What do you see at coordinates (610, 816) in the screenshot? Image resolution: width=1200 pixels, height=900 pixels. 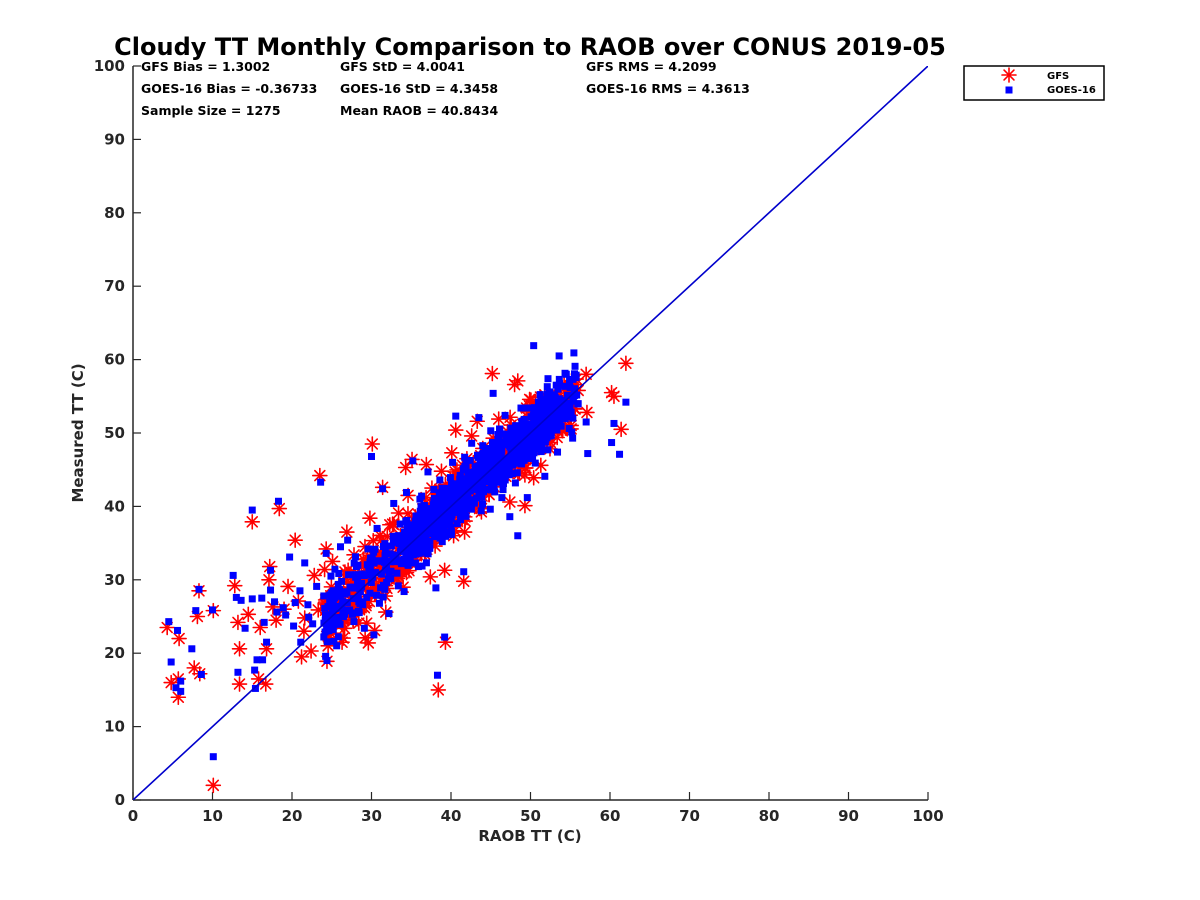 I see `x-tick-label: 60` at bounding box center [610, 816].